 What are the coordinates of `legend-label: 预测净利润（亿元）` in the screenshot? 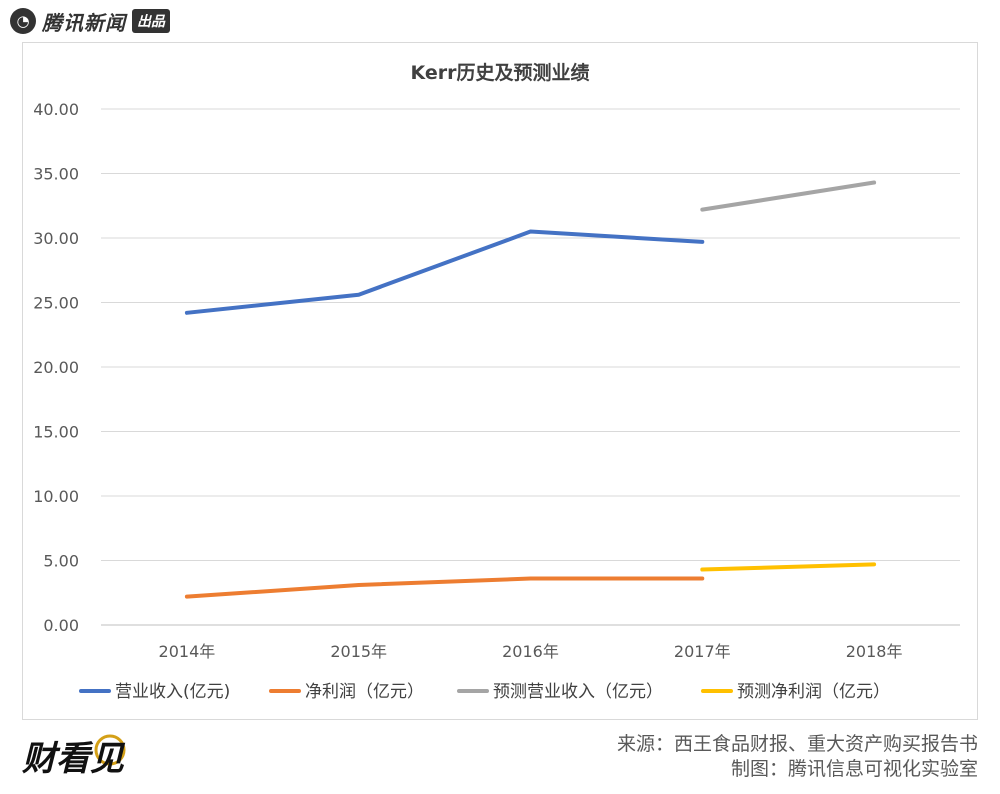 It's located at (813, 692).